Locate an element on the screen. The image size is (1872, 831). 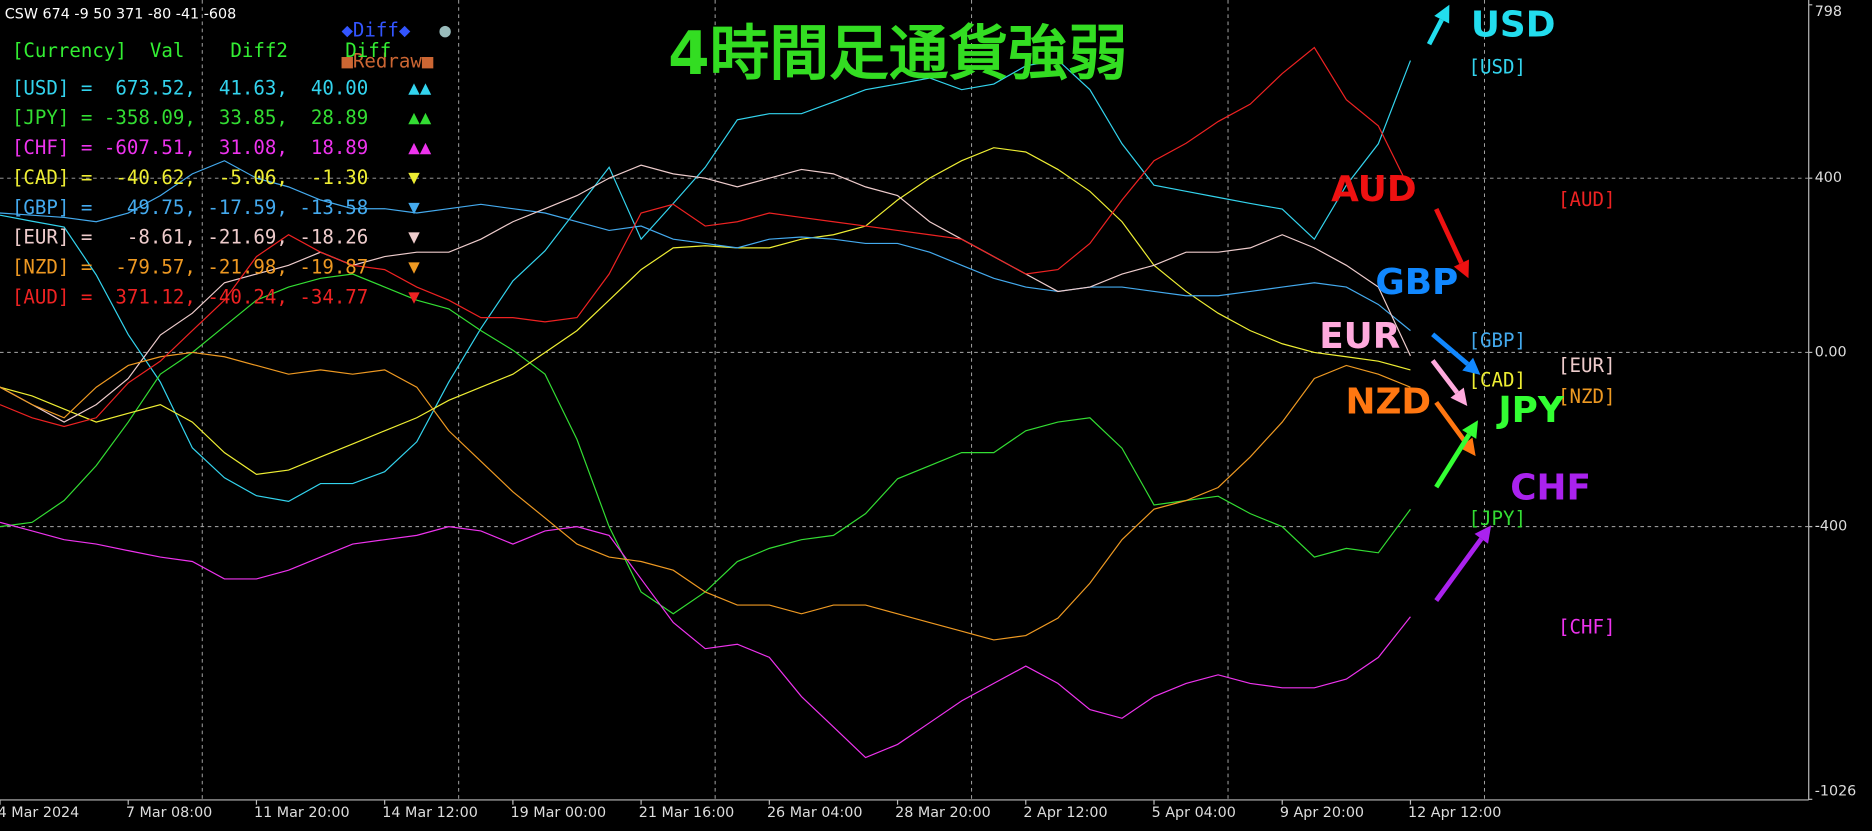
x-tick-label: 14 Mar 12:00 is located at coordinates (430, 813).